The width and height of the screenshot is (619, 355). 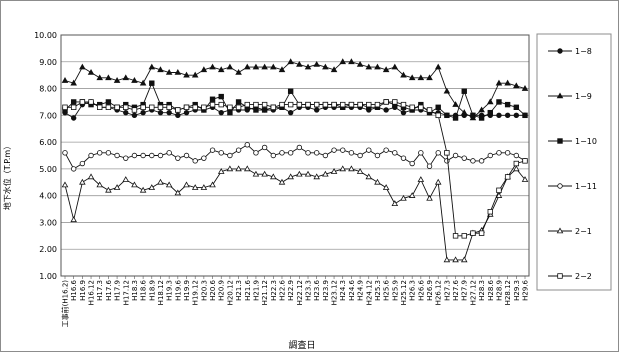 What do you see at coordinates (583, 51) in the screenshot?
I see `legend-label: 1−8` at bounding box center [583, 51].